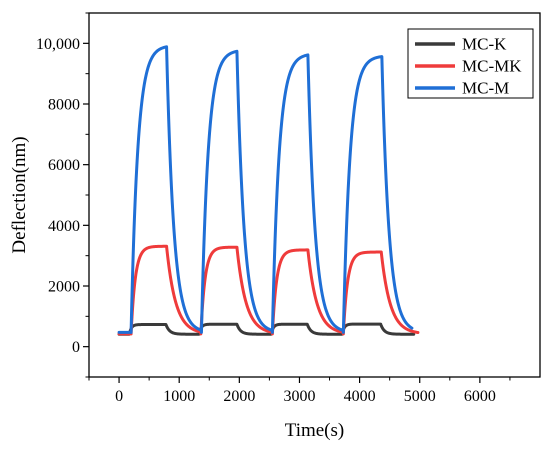  What do you see at coordinates (299, 396) in the screenshot?
I see `x-tick-label: 3000` at bounding box center [299, 396].